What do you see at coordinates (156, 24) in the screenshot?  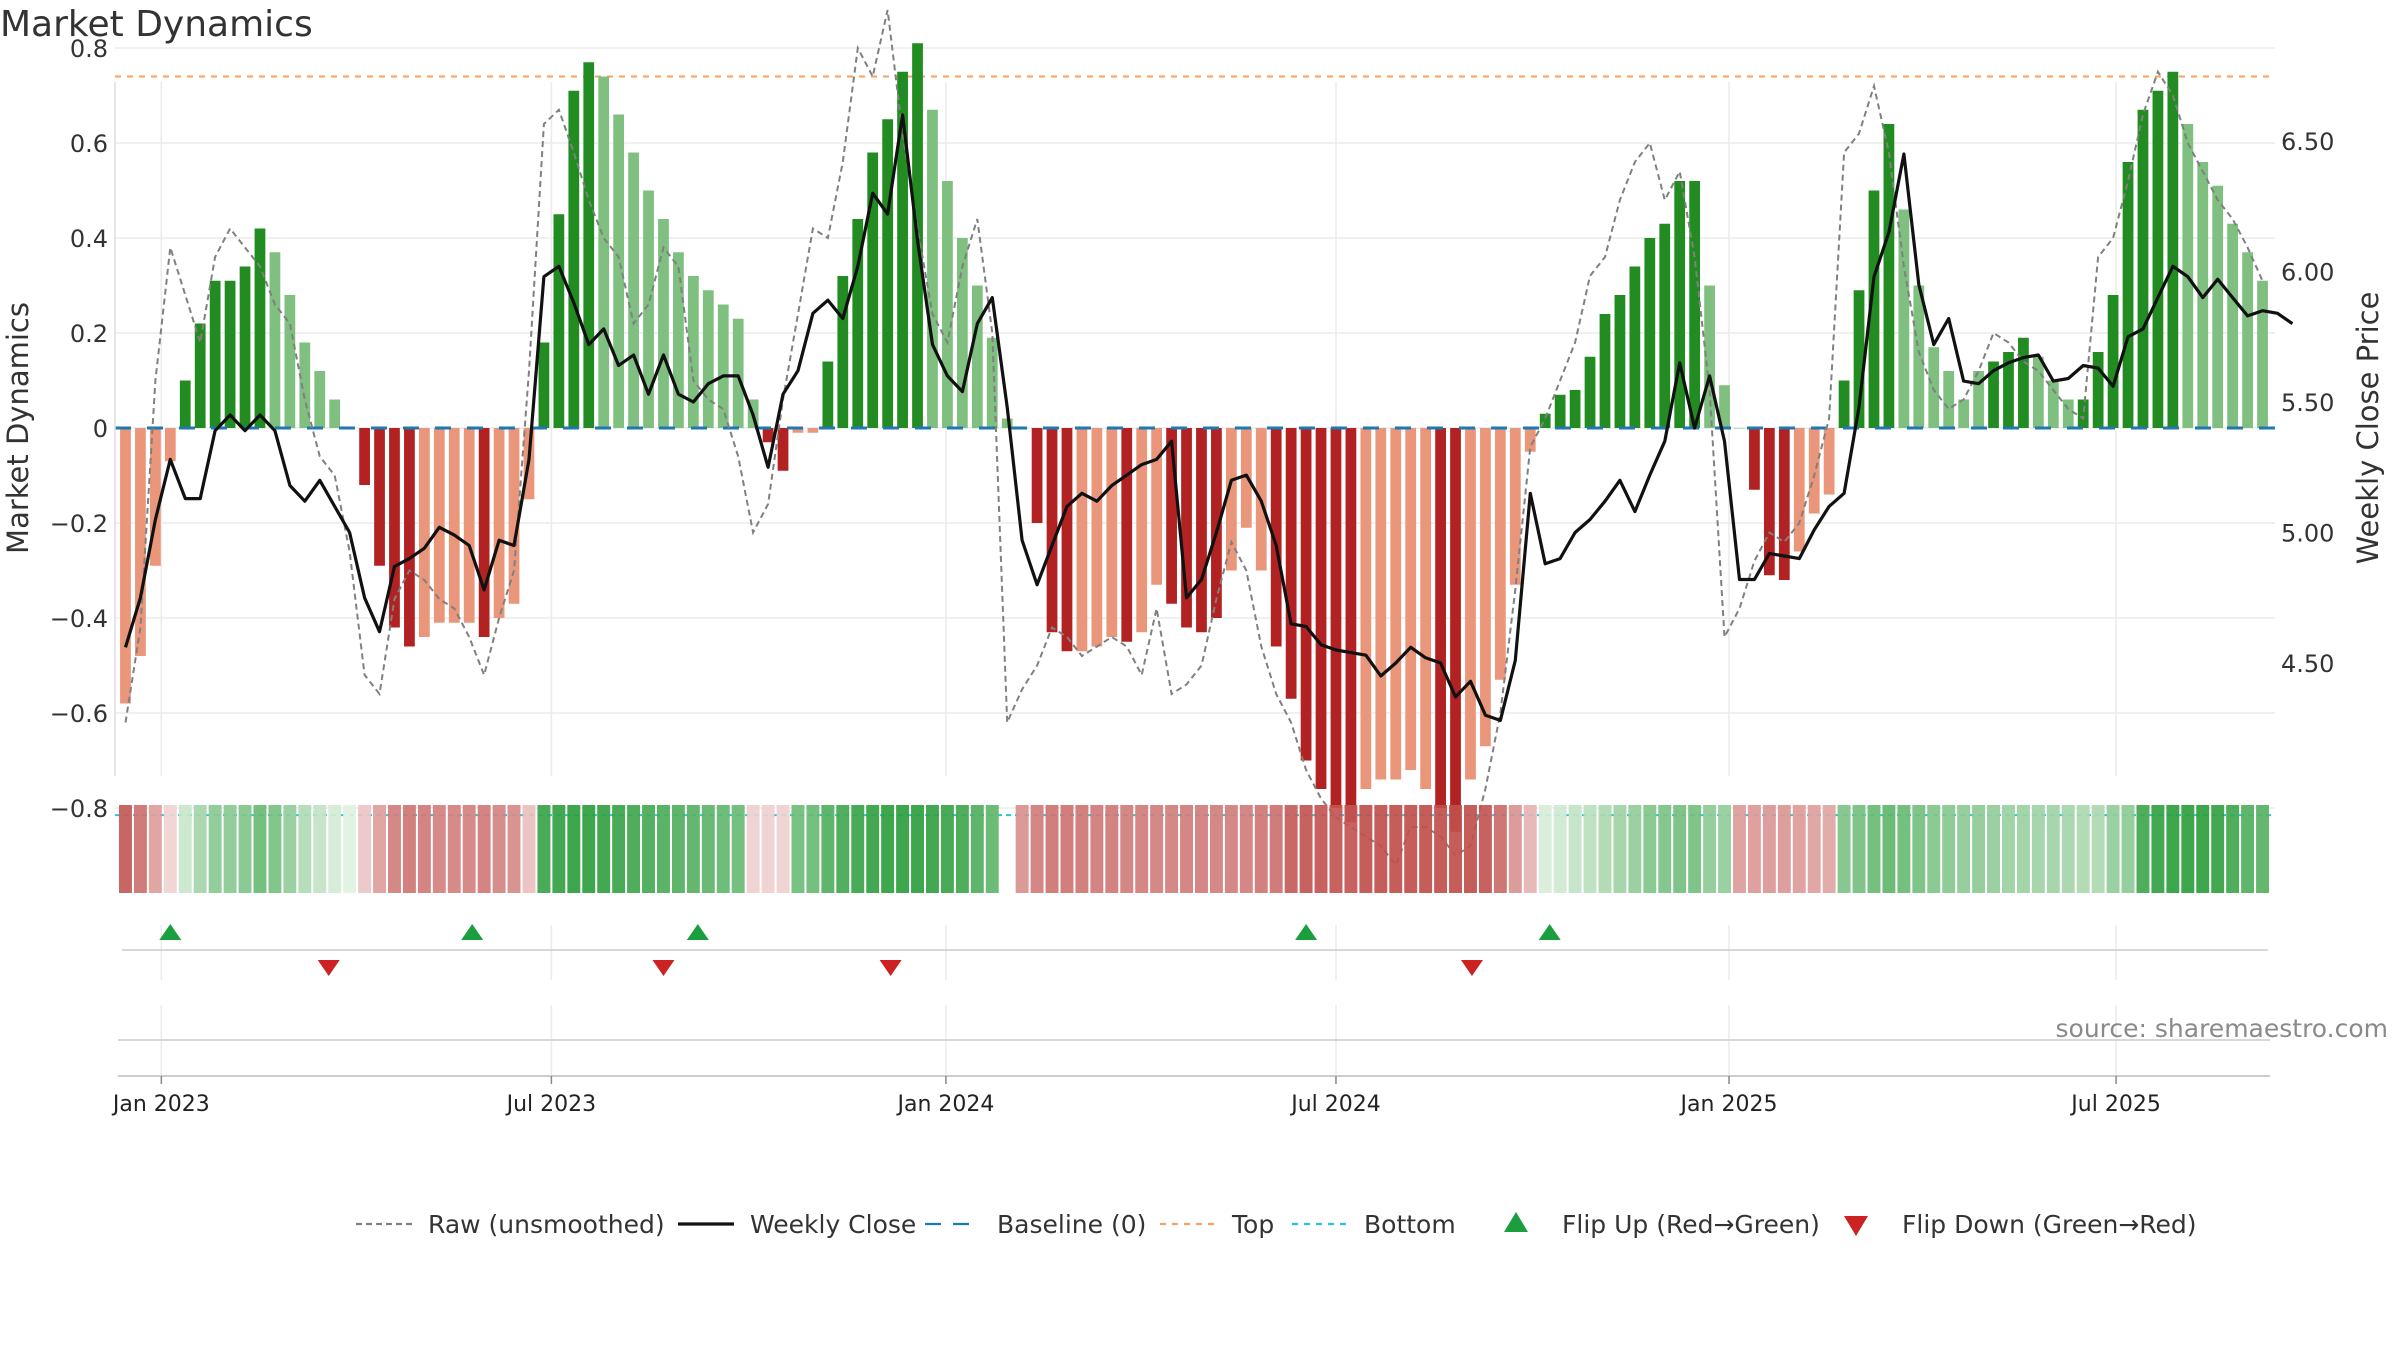 I see `chart-title: Market Dynamics` at bounding box center [156, 24].